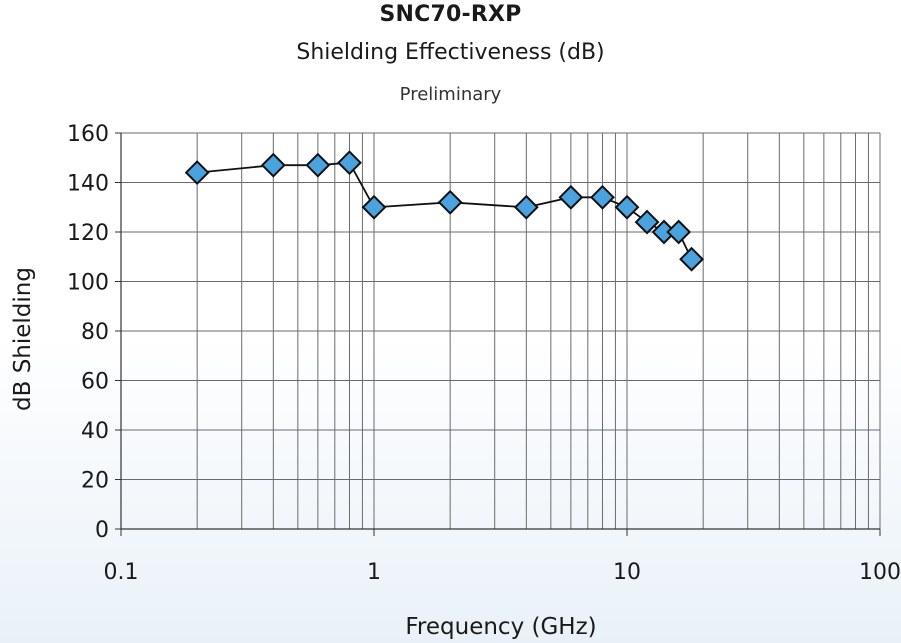  Describe the element at coordinates (450, 14) in the screenshot. I see `chart-title: SNC70-RXP` at that location.